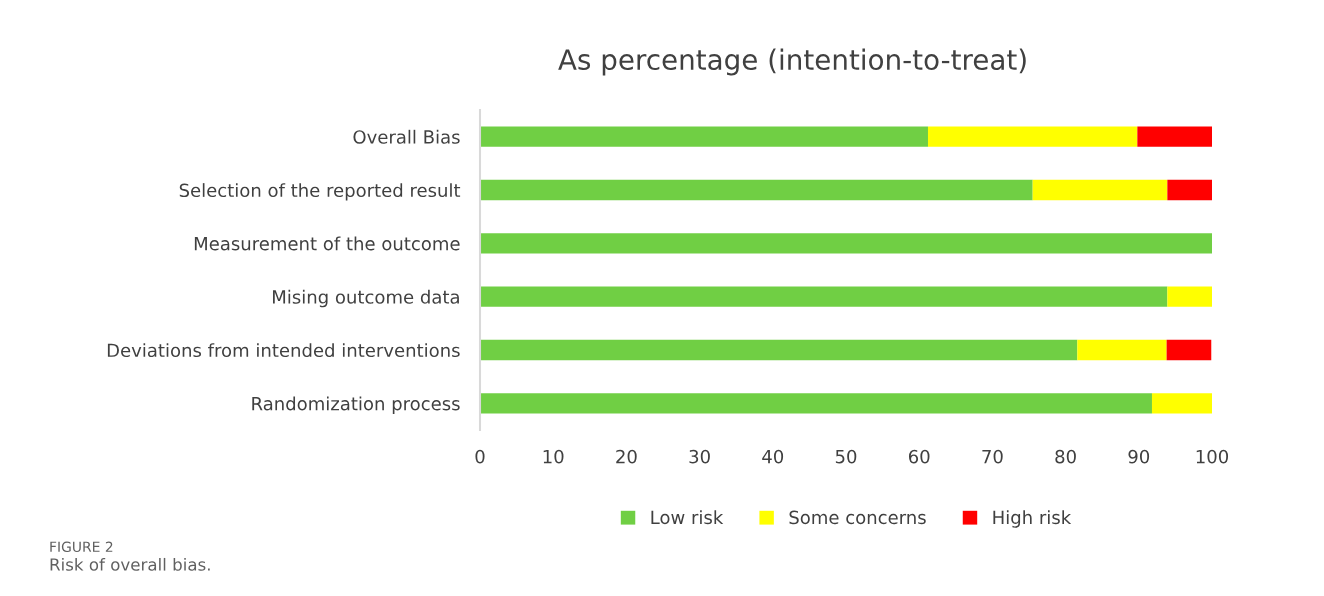 The height and width of the screenshot is (596, 1324). Describe the element at coordinates (1139, 456) in the screenshot. I see `x-tick-label: 90` at that location.